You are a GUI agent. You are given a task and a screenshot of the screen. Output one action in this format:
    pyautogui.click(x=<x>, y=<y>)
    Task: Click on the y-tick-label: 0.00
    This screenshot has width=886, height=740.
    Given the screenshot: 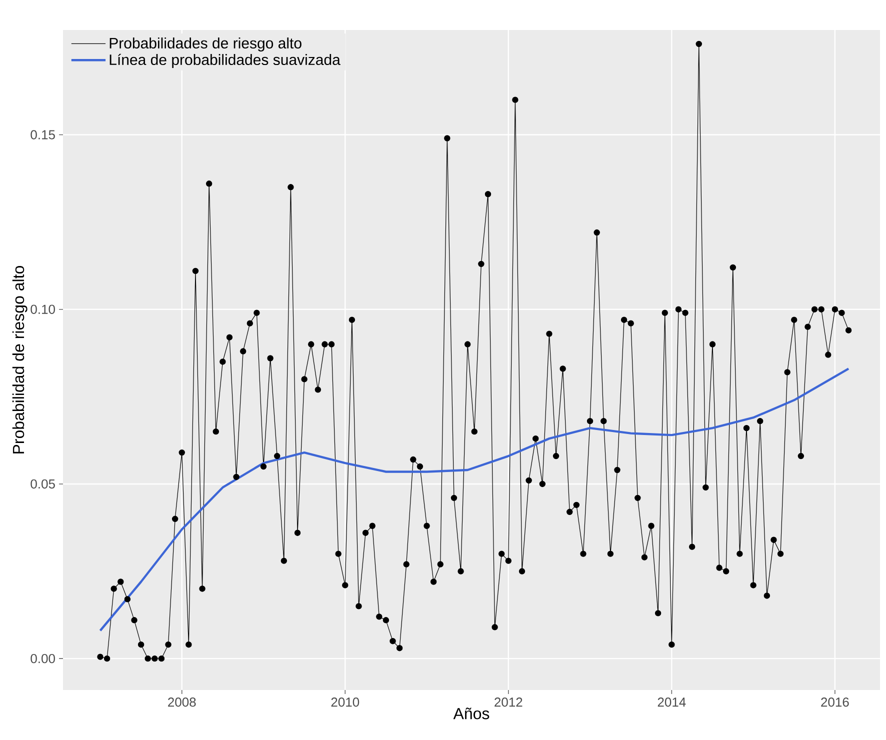 What is the action you would take?
    pyautogui.click(x=42, y=659)
    